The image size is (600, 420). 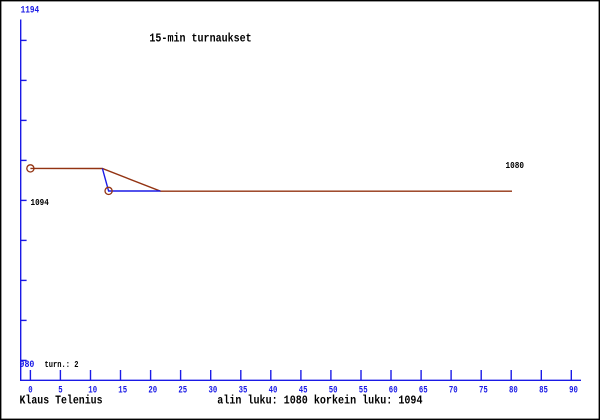 I want to click on svg-text: 40, so click(x=273, y=389).